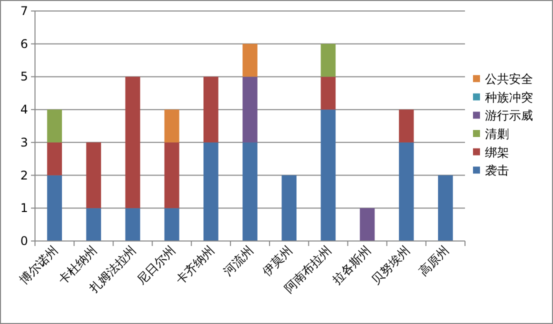 This screenshot has width=553, height=324. What do you see at coordinates (24, 142) in the screenshot?
I see `y-tick-label: 3` at bounding box center [24, 142].